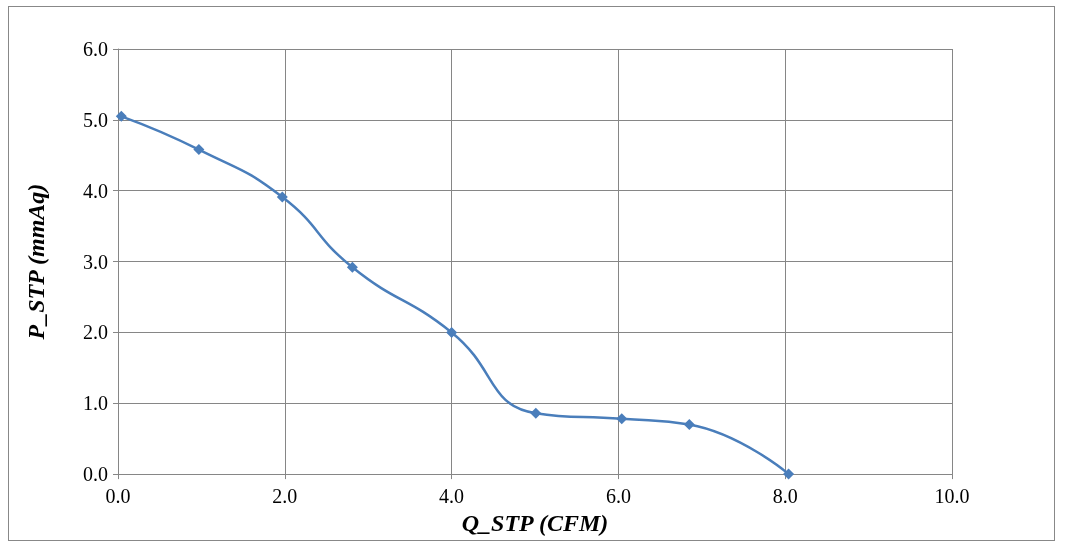  I want to click on y-tick-label: 0.0, so click(95, 474).